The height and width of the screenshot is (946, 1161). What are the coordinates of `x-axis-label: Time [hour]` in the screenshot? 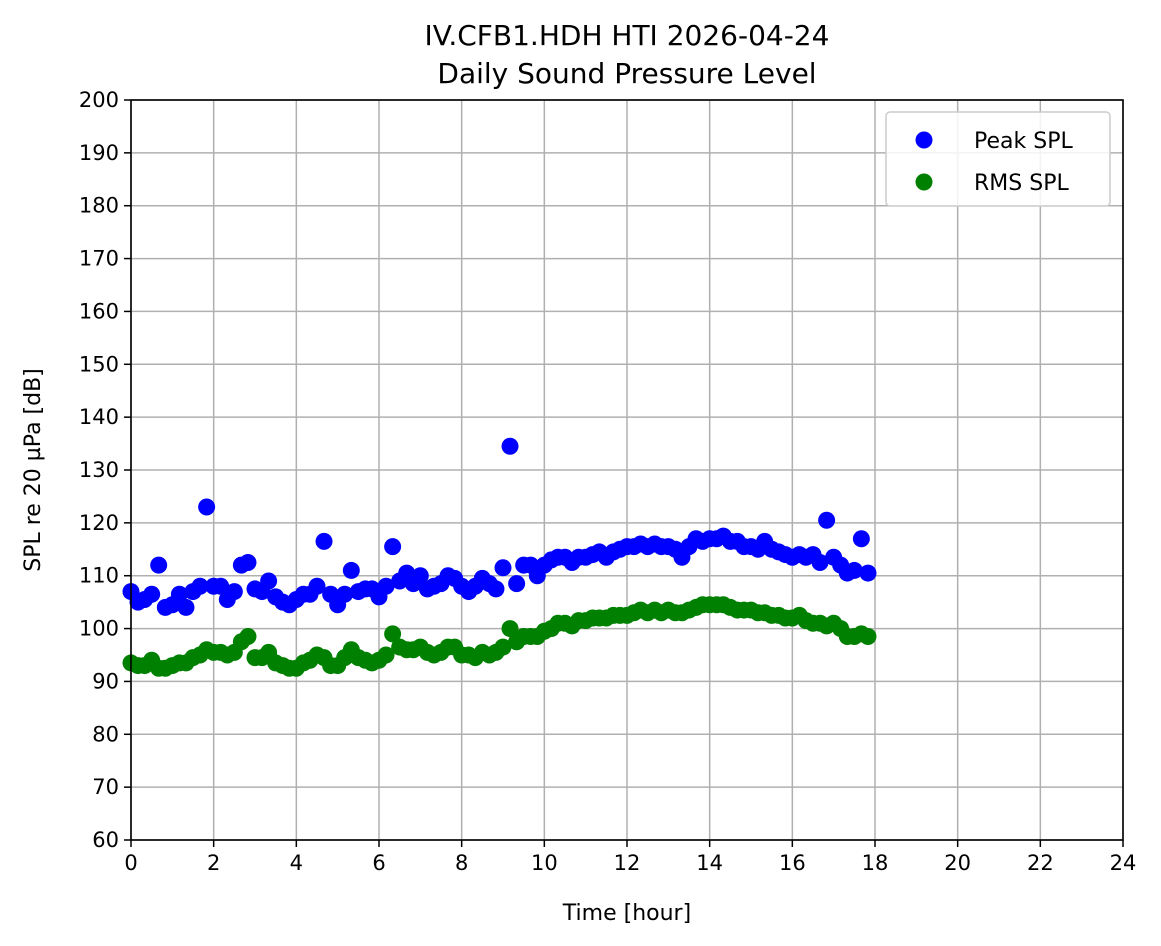 It's located at (626, 913).